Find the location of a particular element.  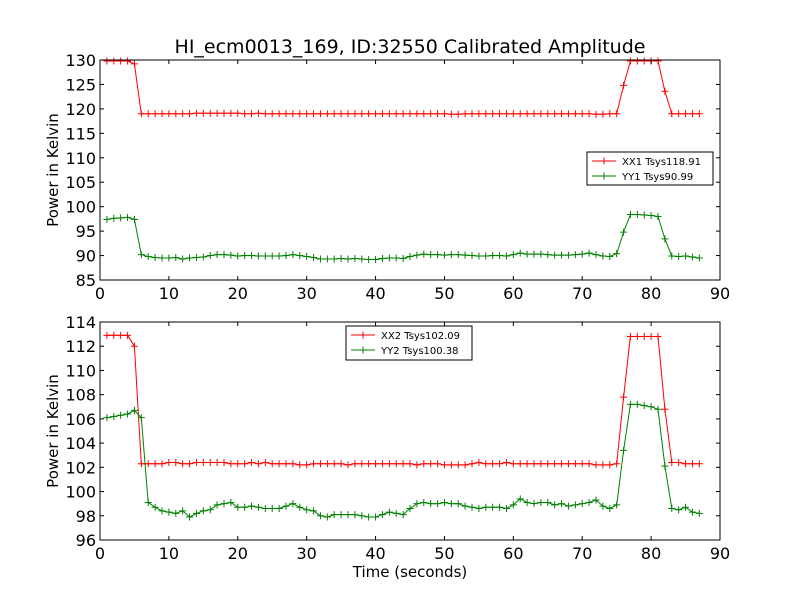

legend-label: XX1 Tsys118.91 is located at coordinates (661, 162).